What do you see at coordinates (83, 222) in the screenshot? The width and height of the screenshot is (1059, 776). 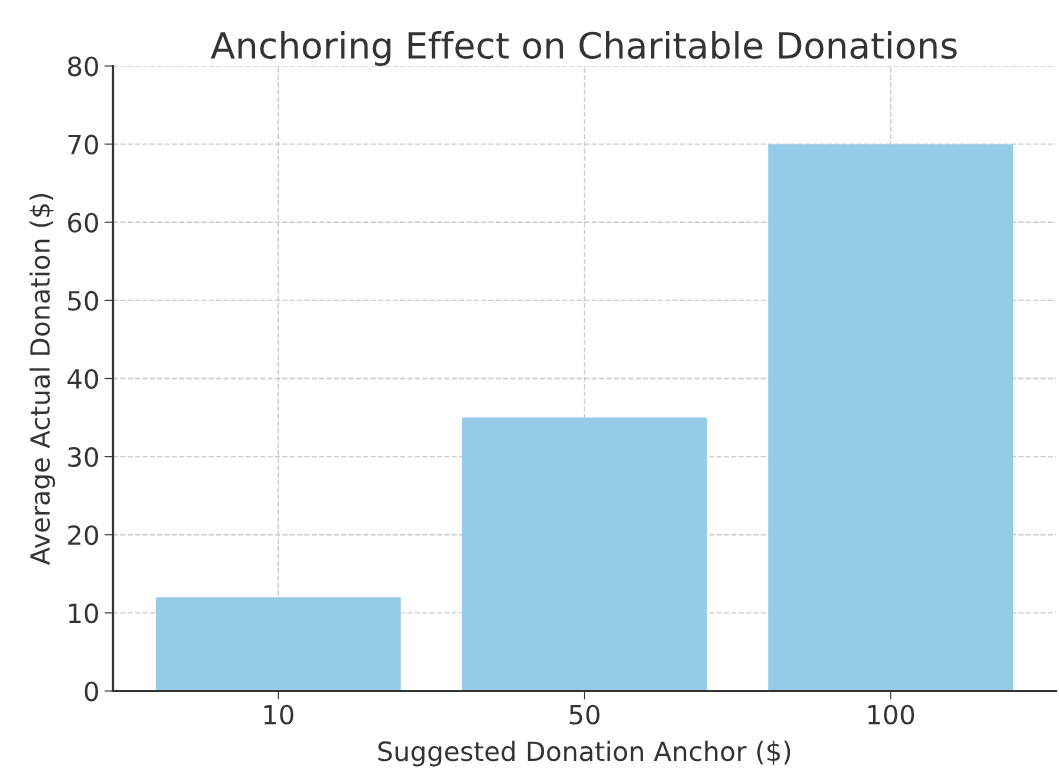 I see `y-tick-label: 60` at bounding box center [83, 222].